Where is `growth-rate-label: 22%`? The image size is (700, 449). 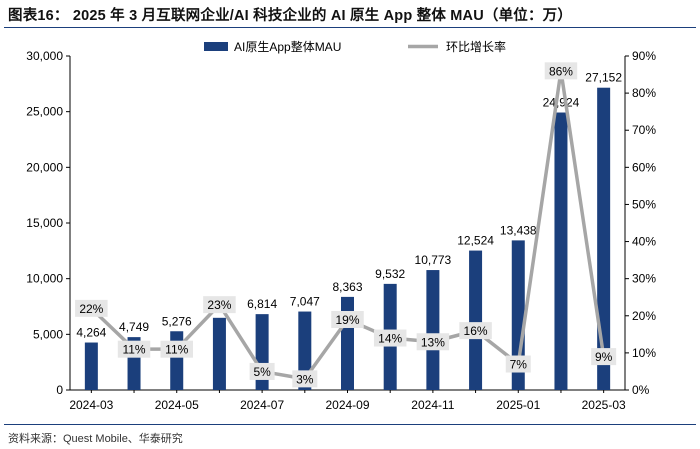 growth-rate-label: 22% is located at coordinates (91, 309).